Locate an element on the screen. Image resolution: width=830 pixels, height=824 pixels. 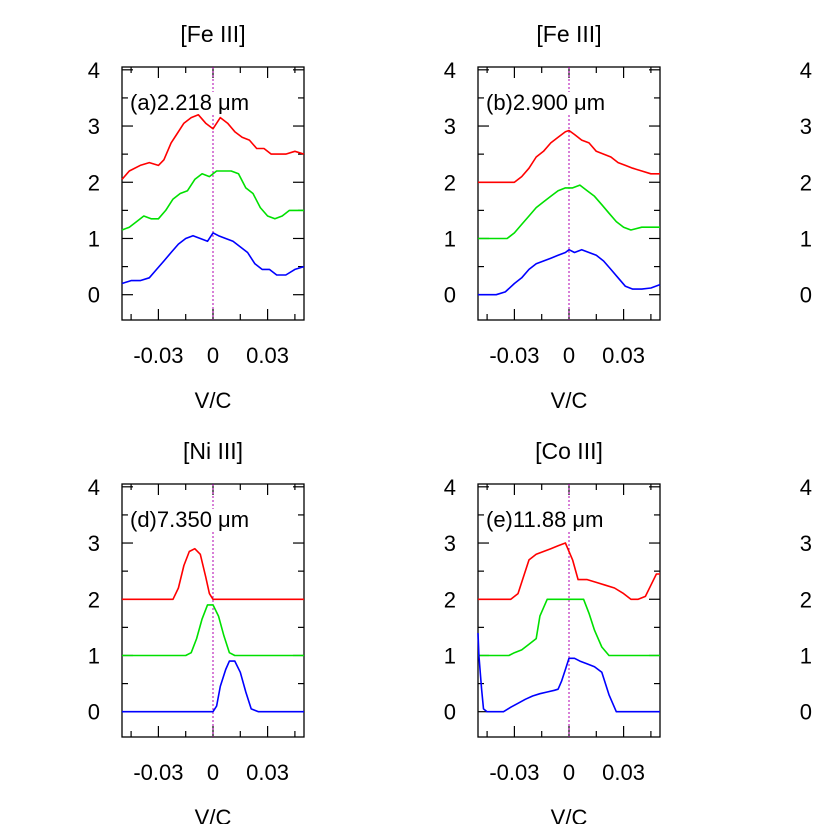
panel-annotation: (e)11.88 μm is located at coordinates (544, 519).